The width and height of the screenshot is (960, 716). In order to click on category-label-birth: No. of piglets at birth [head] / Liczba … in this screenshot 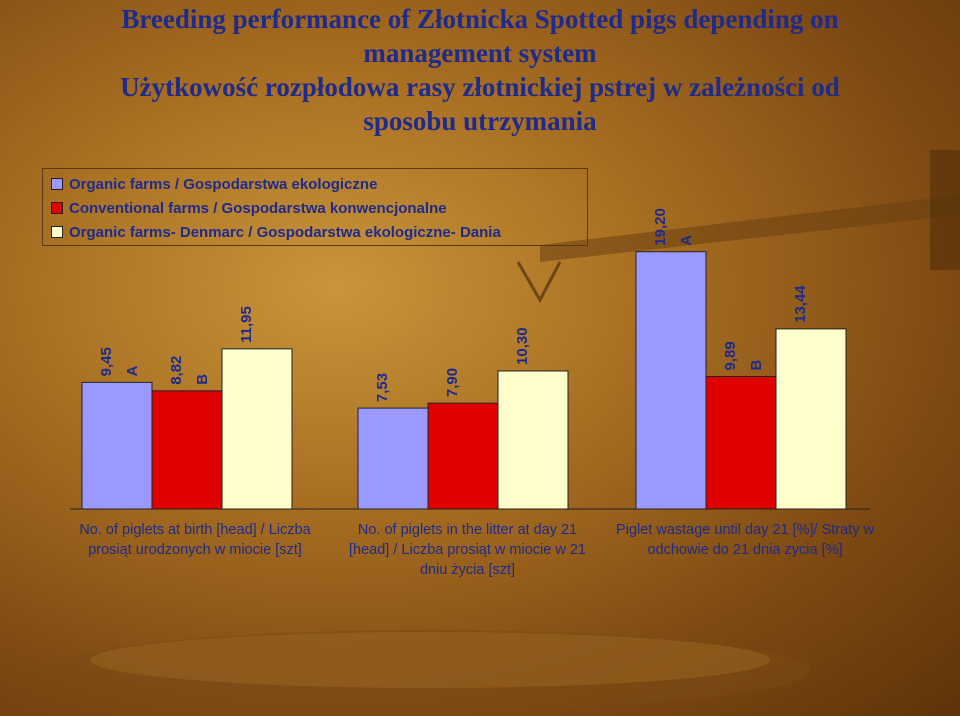, I will do `click(195, 540)`.